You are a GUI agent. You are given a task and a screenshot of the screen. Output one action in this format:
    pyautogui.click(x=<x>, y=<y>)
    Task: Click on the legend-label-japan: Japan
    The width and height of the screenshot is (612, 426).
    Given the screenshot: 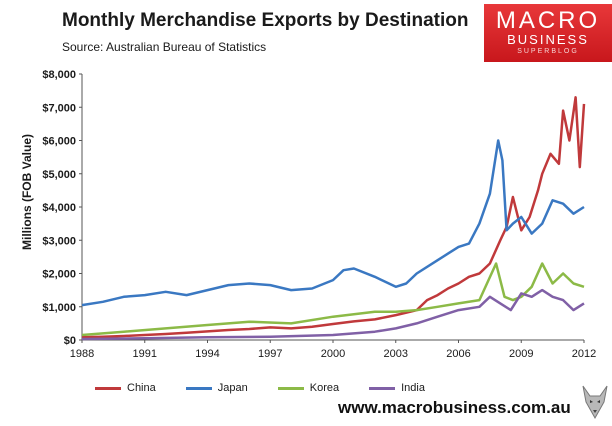 What is the action you would take?
    pyautogui.click(x=232, y=388)
    